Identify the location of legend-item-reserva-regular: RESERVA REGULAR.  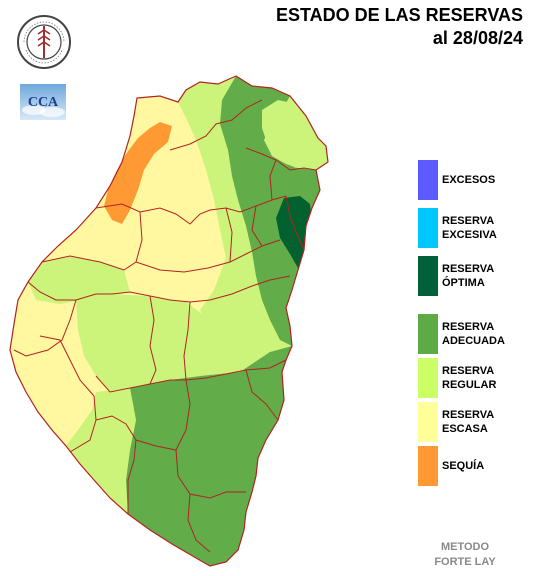
(473, 378).